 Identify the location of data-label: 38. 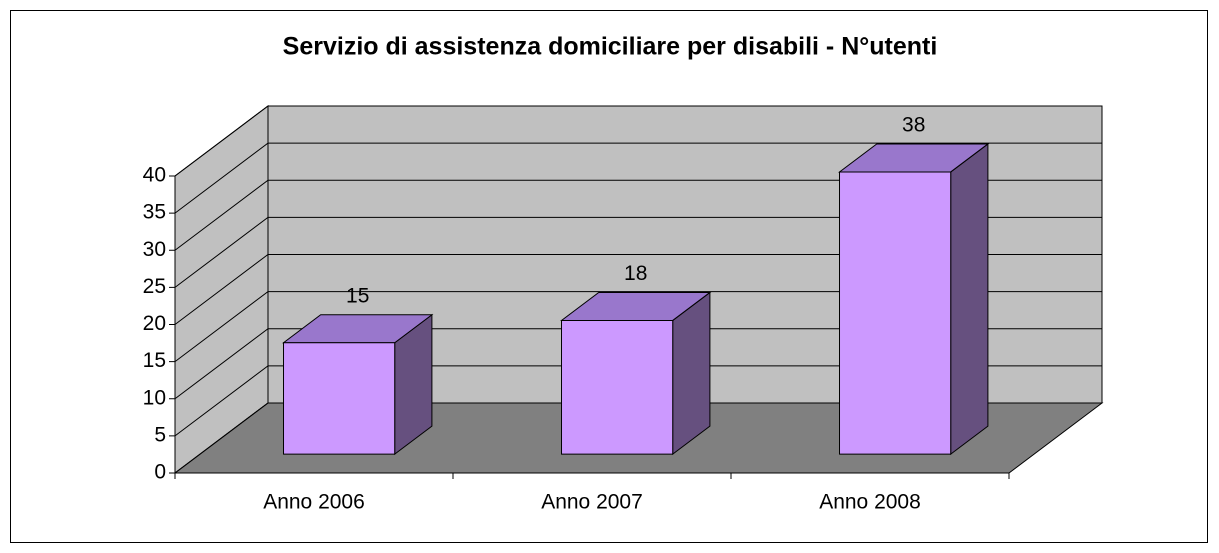
(913, 124).